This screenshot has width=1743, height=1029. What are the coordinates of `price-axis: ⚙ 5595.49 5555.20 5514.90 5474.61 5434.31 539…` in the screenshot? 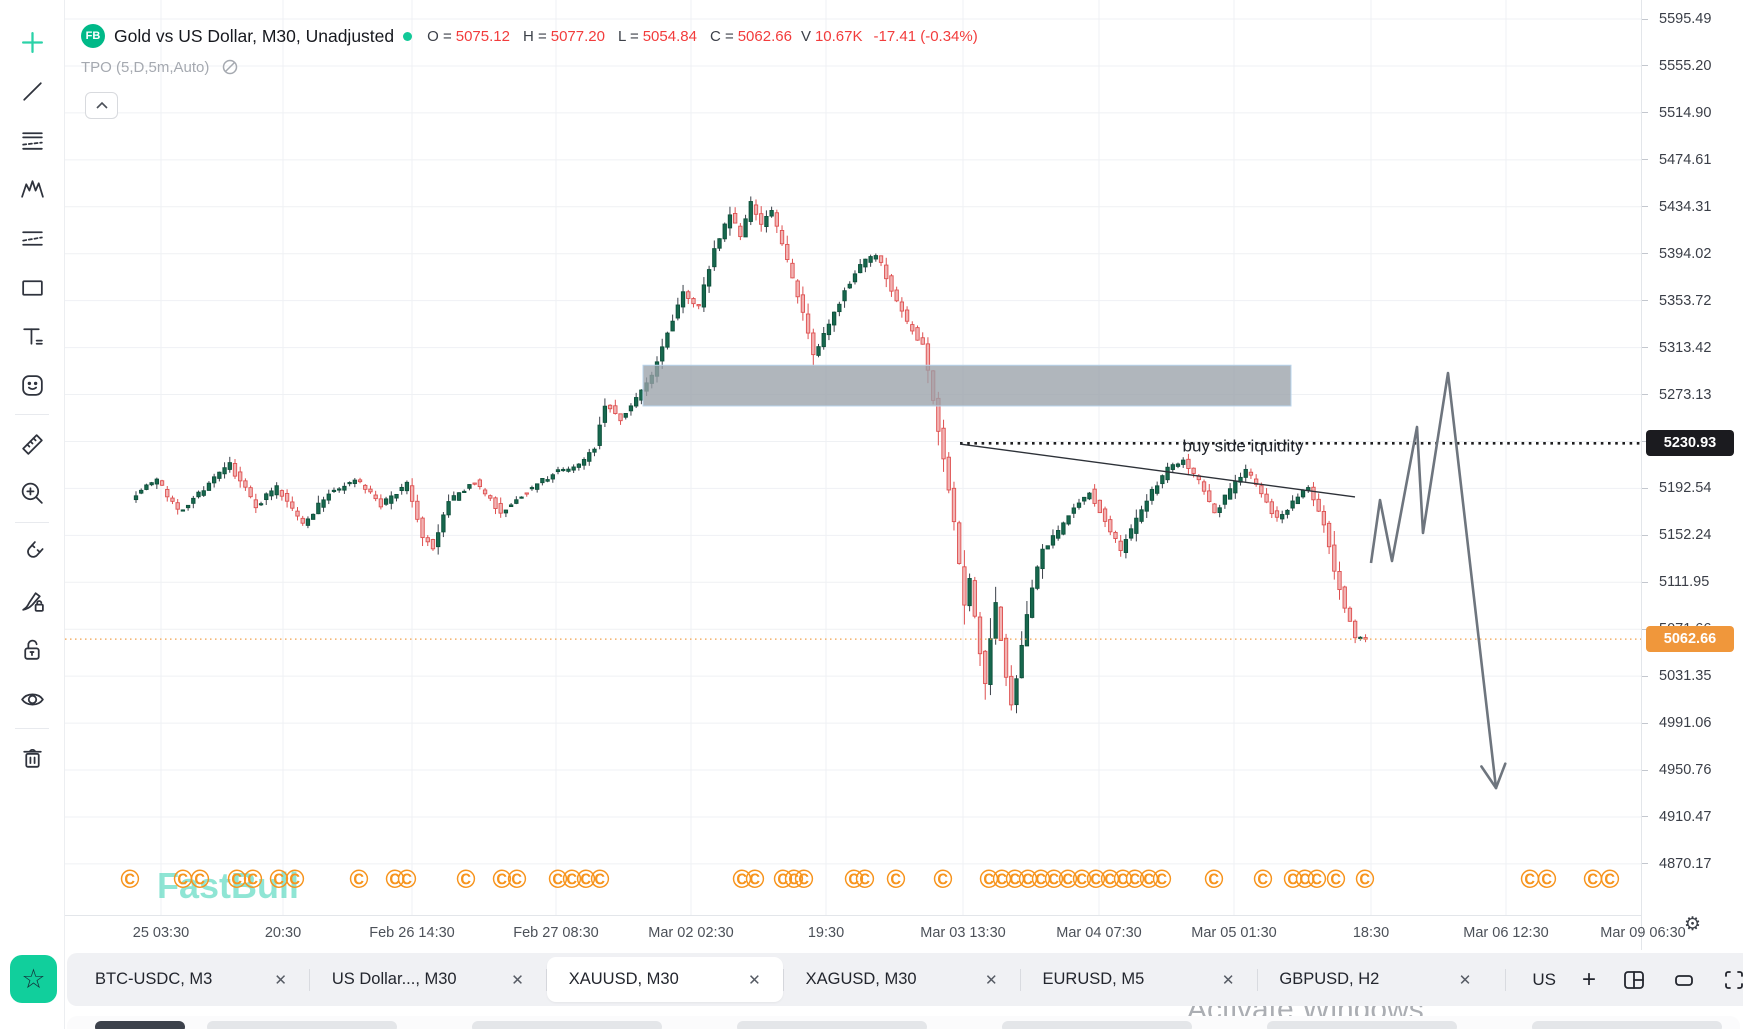 It's located at (1692, 475).